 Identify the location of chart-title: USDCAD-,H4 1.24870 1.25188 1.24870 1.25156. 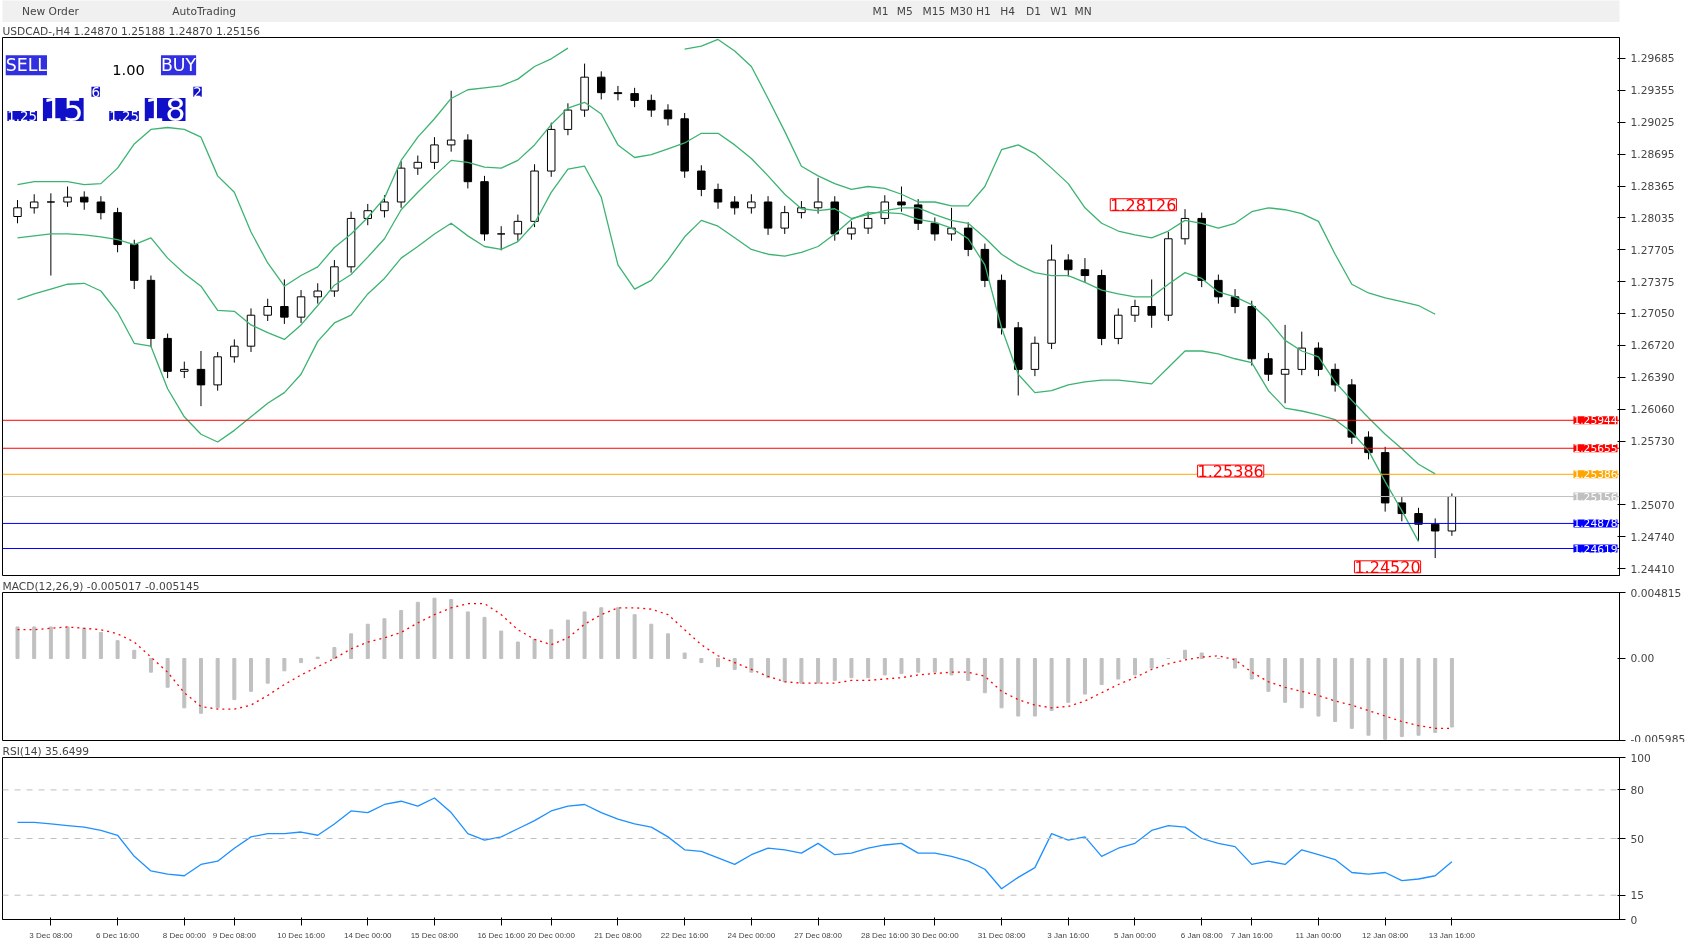
(131, 31).